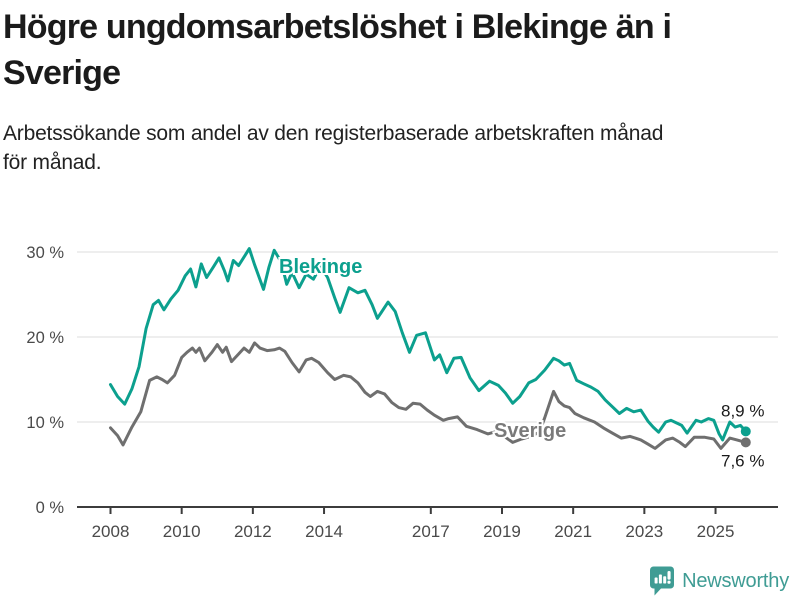 This screenshot has width=800, height=600. Describe the element at coordinates (742, 410) in the screenshot. I see `end-value-label-blekinge: 8,9 %` at that location.